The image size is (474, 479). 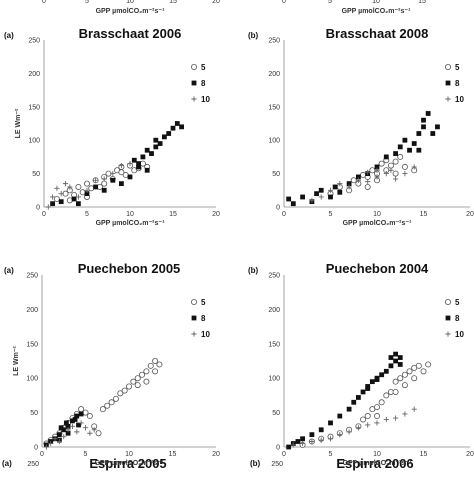 I want to click on top-left-tick-0: 0, so click(x=44, y=2).